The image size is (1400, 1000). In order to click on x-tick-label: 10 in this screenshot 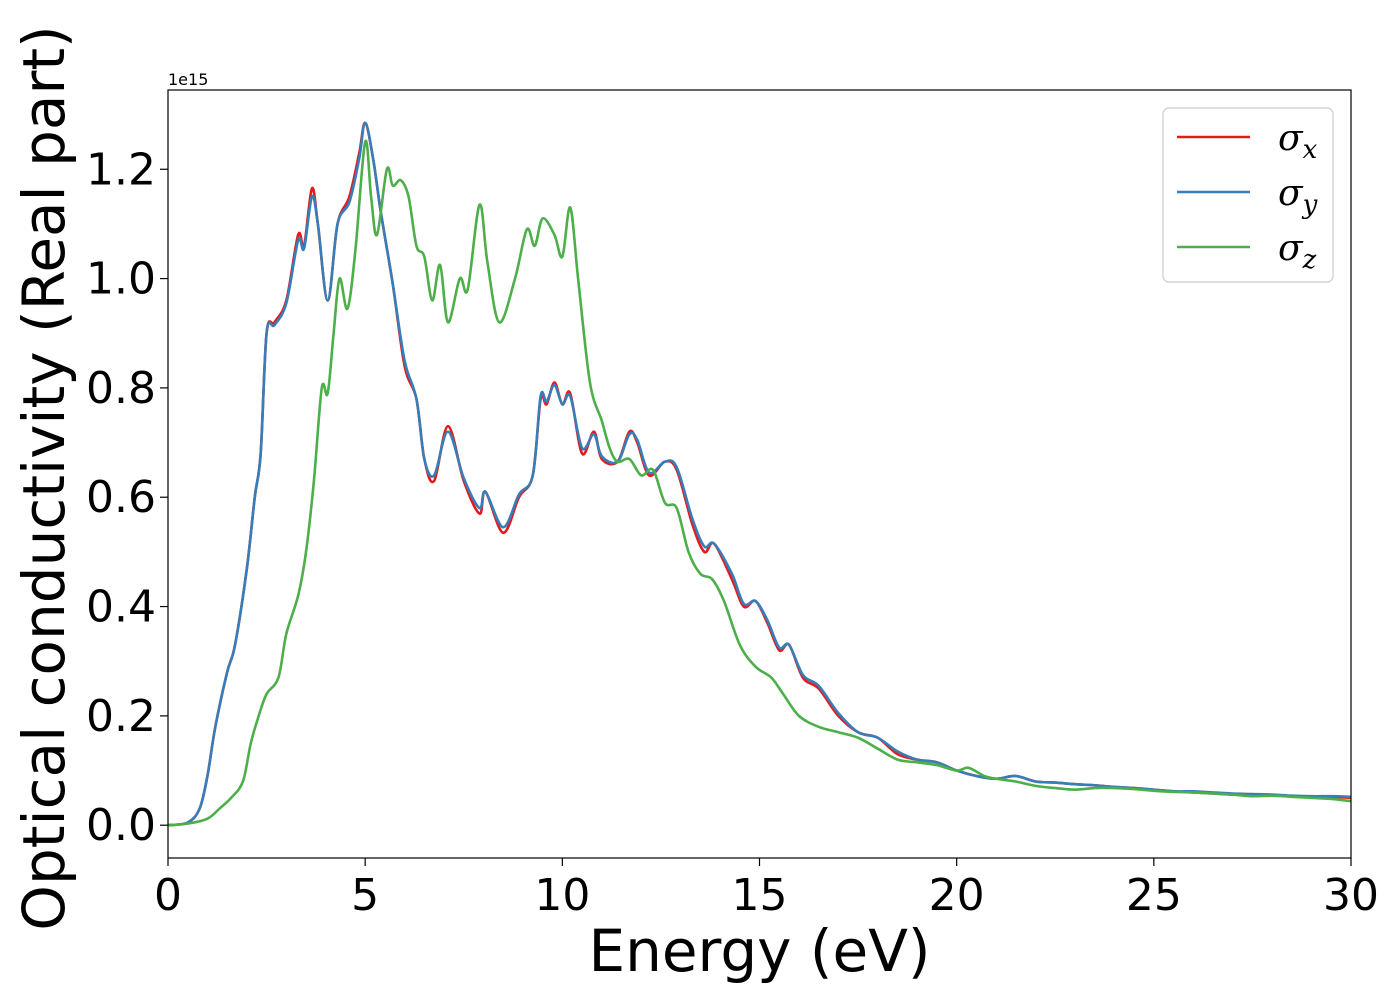, I will do `click(562, 895)`.